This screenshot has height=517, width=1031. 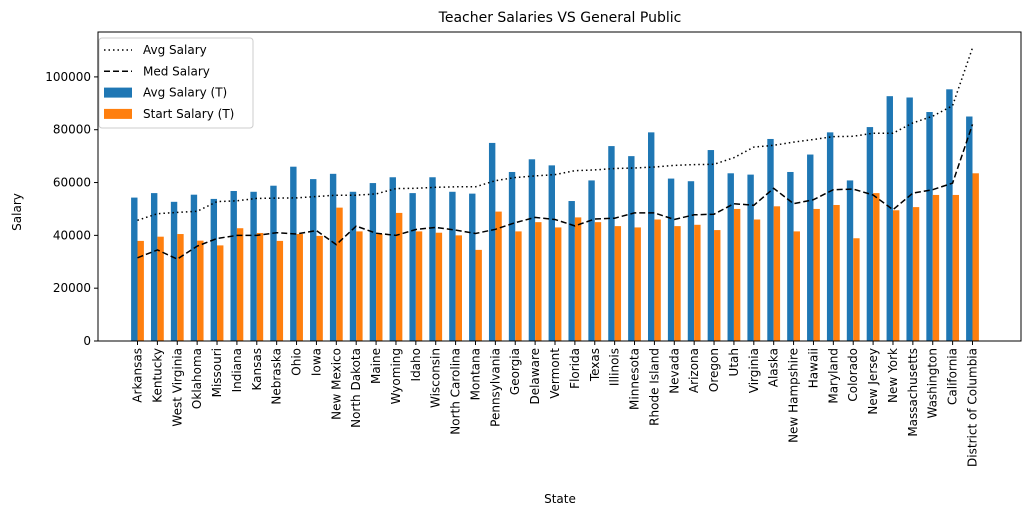 What do you see at coordinates (734, 362) in the screenshot?
I see `x-tick-label: Utah` at bounding box center [734, 362].